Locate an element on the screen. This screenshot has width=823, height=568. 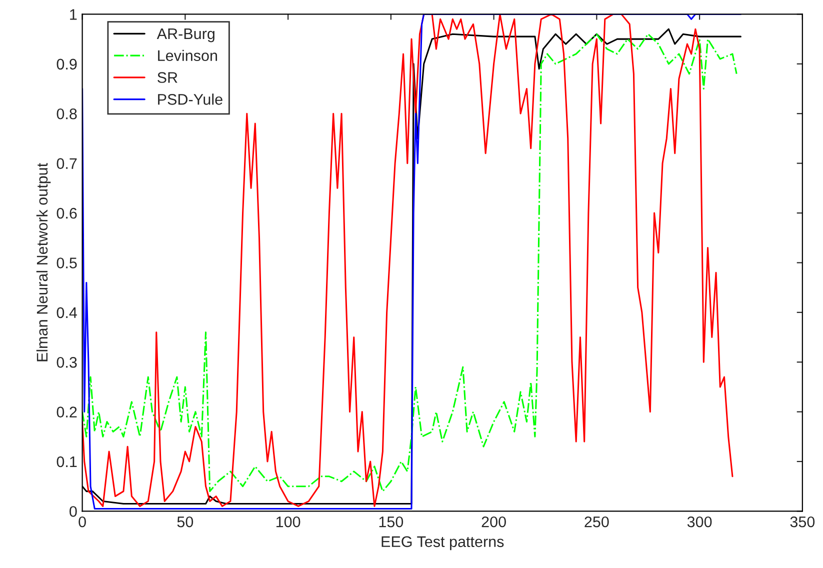
legend-label: Levinson is located at coordinates (187, 56).